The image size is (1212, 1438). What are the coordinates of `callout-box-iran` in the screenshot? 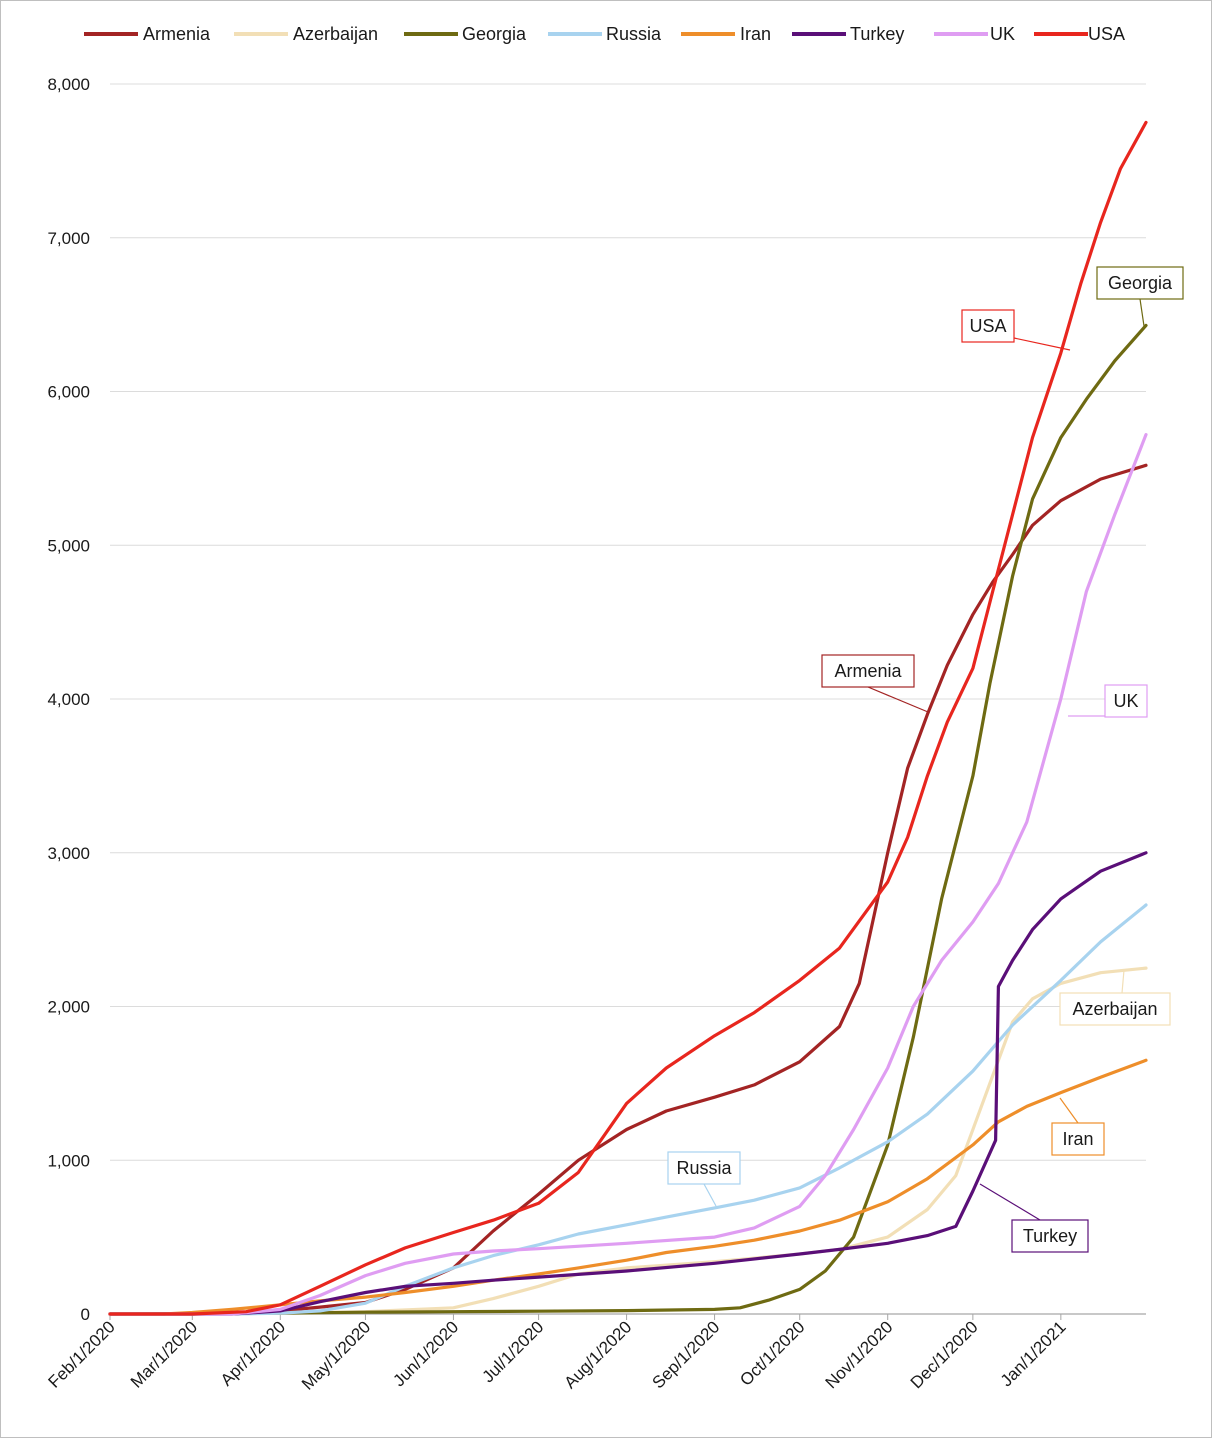 It's located at (1078, 1139).